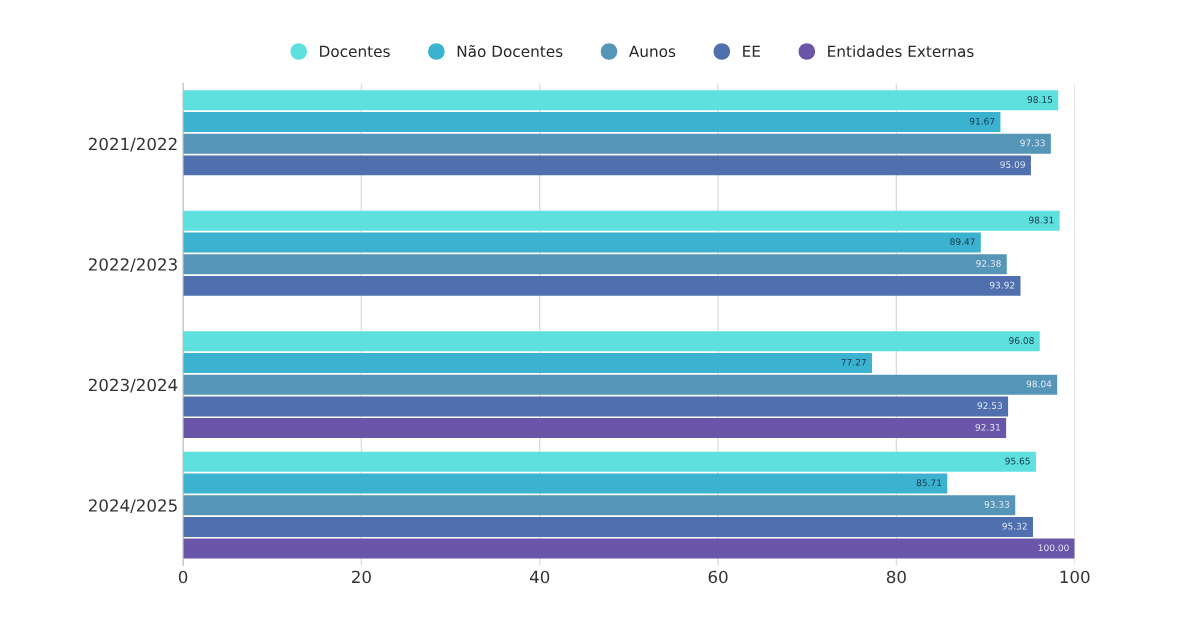 Image resolution: width=1181 pixels, height=618 pixels. Describe the element at coordinates (997, 504) in the screenshot. I see `data-label: 93.33` at that location.